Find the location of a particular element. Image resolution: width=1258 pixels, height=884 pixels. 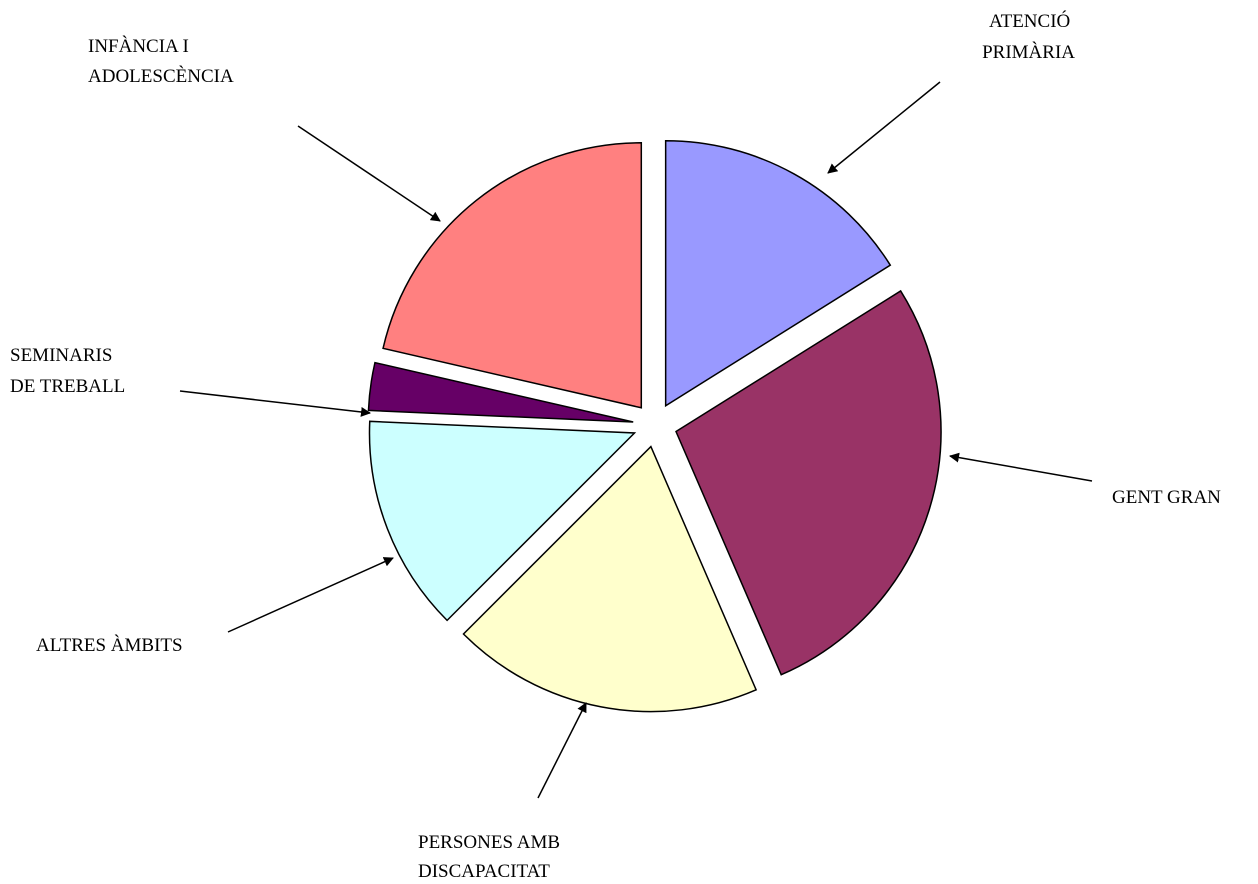

arrow-persones is located at coordinates (562, 750).